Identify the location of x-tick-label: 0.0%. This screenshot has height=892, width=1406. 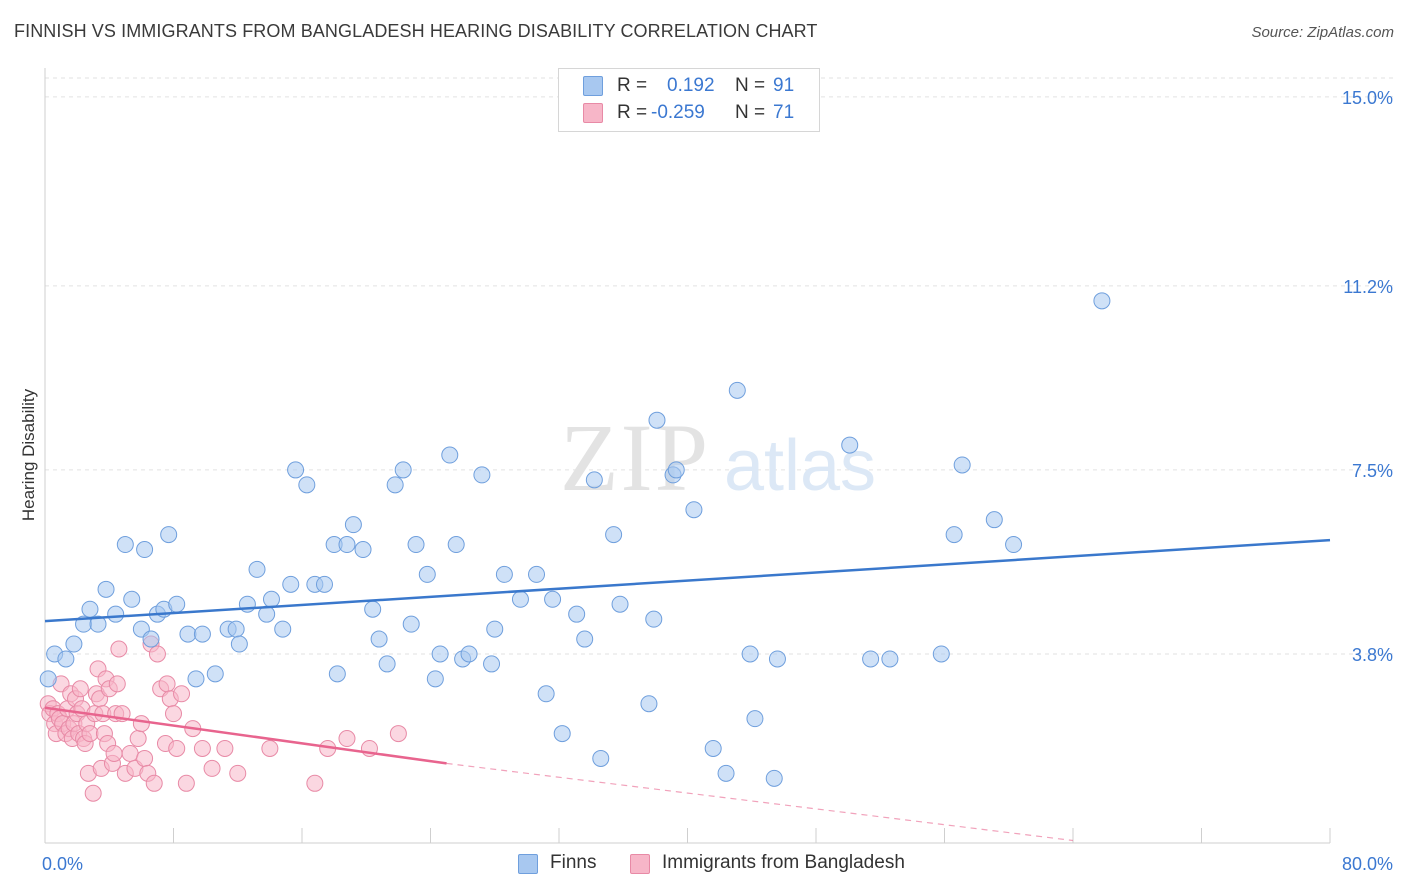
(62, 864).